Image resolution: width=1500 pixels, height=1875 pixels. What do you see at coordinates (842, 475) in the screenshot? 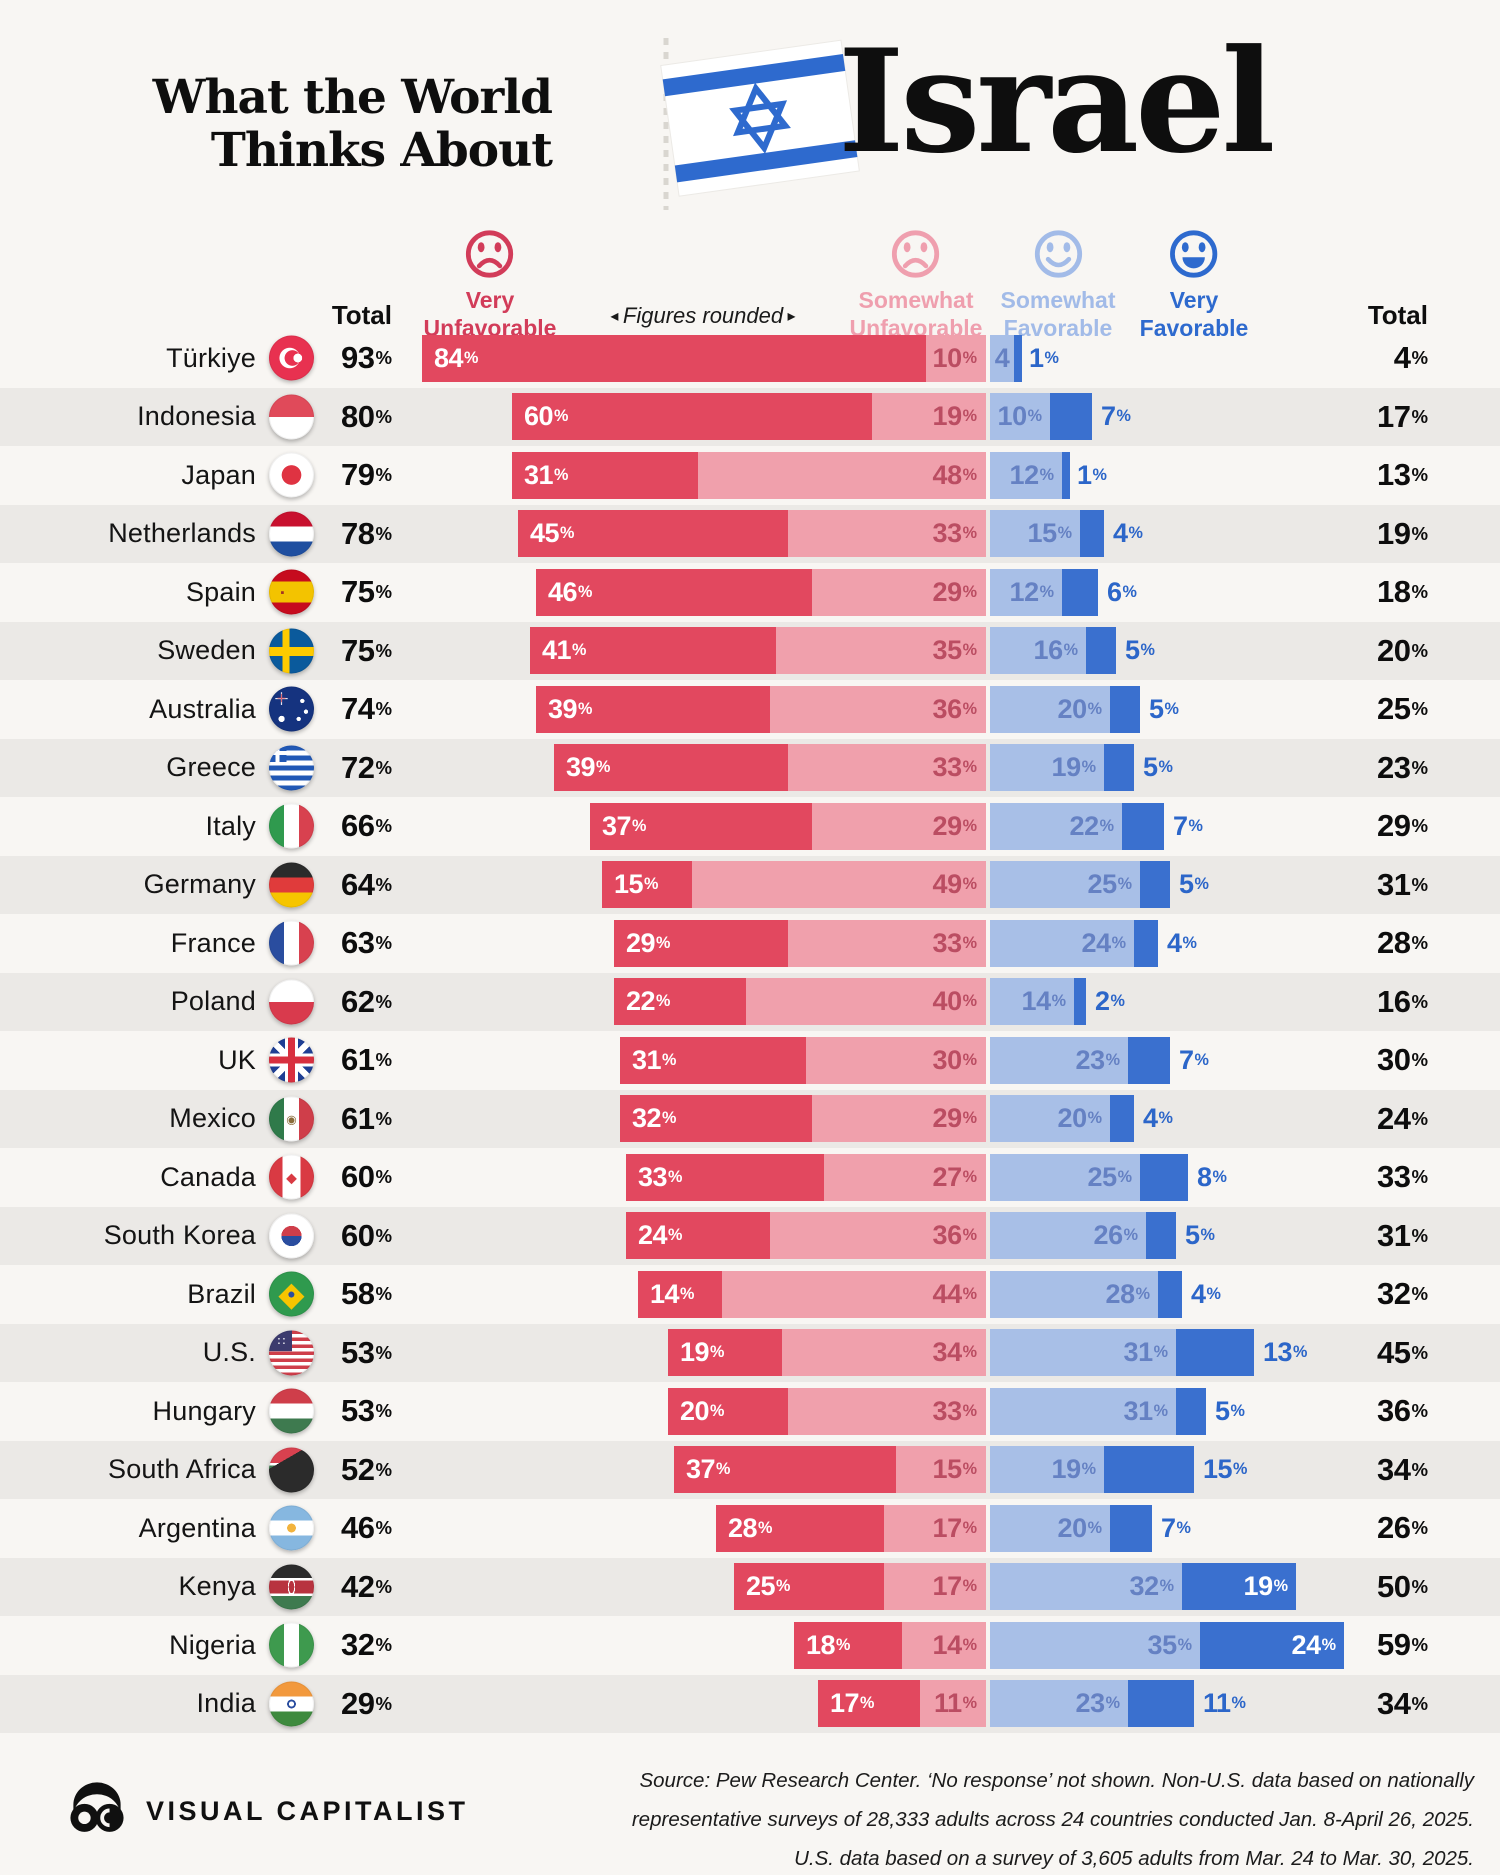
I see `segment-somewhat-unfavorable: 48%` at bounding box center [842, 475].